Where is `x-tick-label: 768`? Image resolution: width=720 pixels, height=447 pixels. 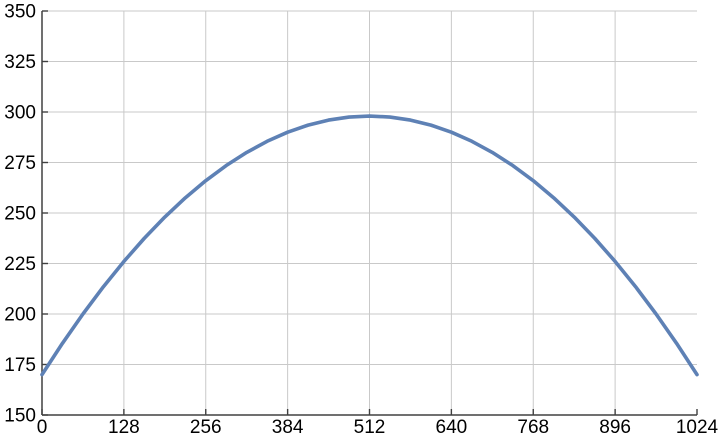
x-tick-label: 768 is located at coordinates (533, 427).